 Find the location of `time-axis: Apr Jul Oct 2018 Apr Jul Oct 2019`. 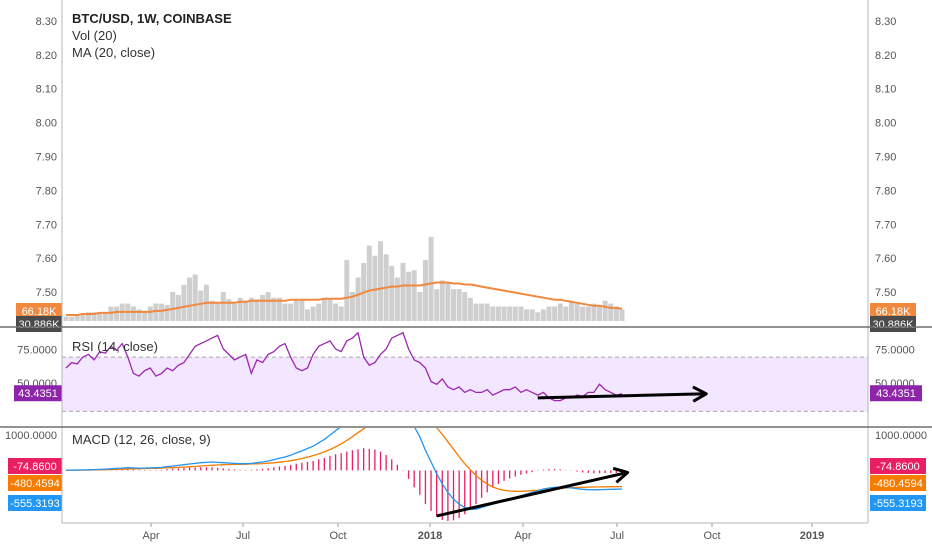

time-axis: Apr Jul Oct 2018 Apr Jul Oct 2019 is located at coordinates (483, 532).